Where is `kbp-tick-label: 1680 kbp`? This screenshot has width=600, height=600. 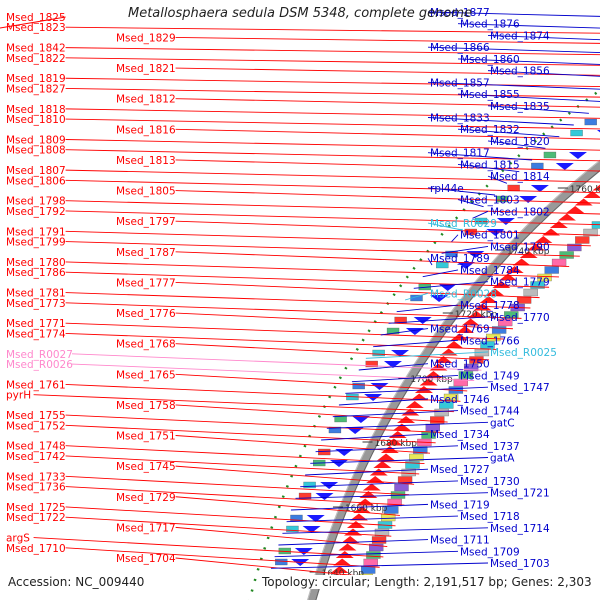 kbp-tick-label: 1680 kbp is located at coordinates (396, 444).